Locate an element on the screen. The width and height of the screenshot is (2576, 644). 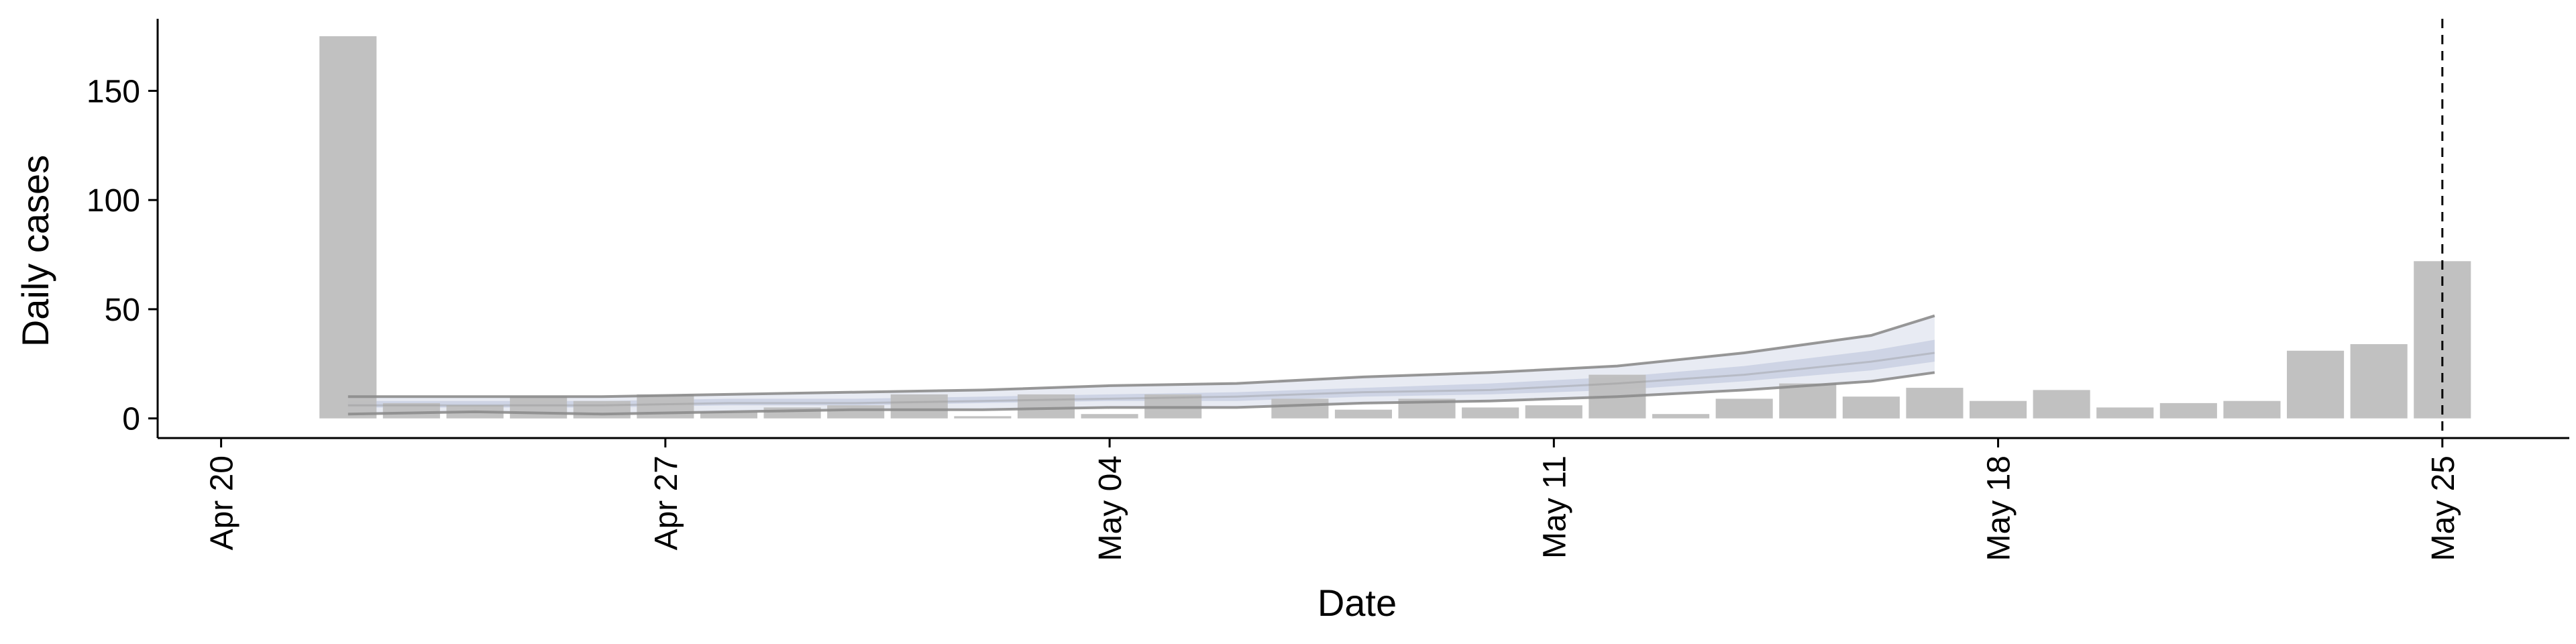
x-tick-label: Apr 27 is located at coordinates (666, 502).